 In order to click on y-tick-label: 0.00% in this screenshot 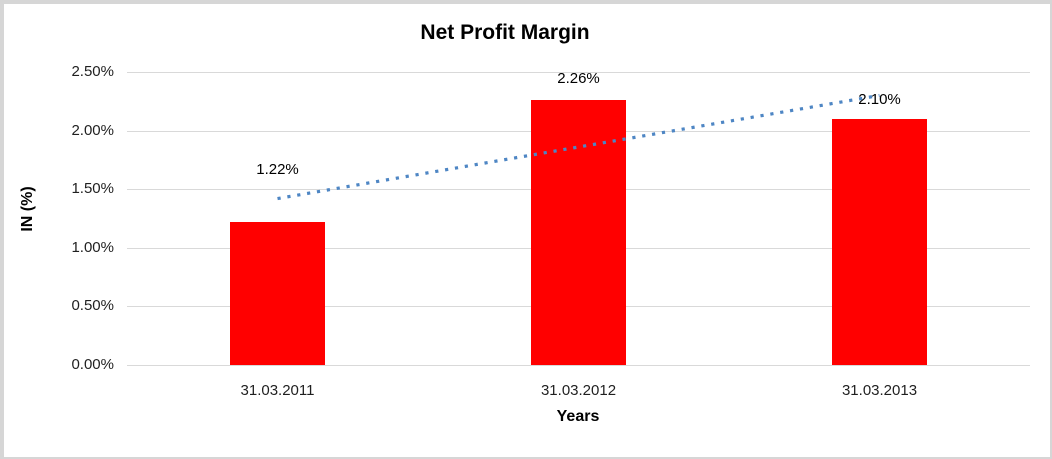, I will do `click(92, 364)`.